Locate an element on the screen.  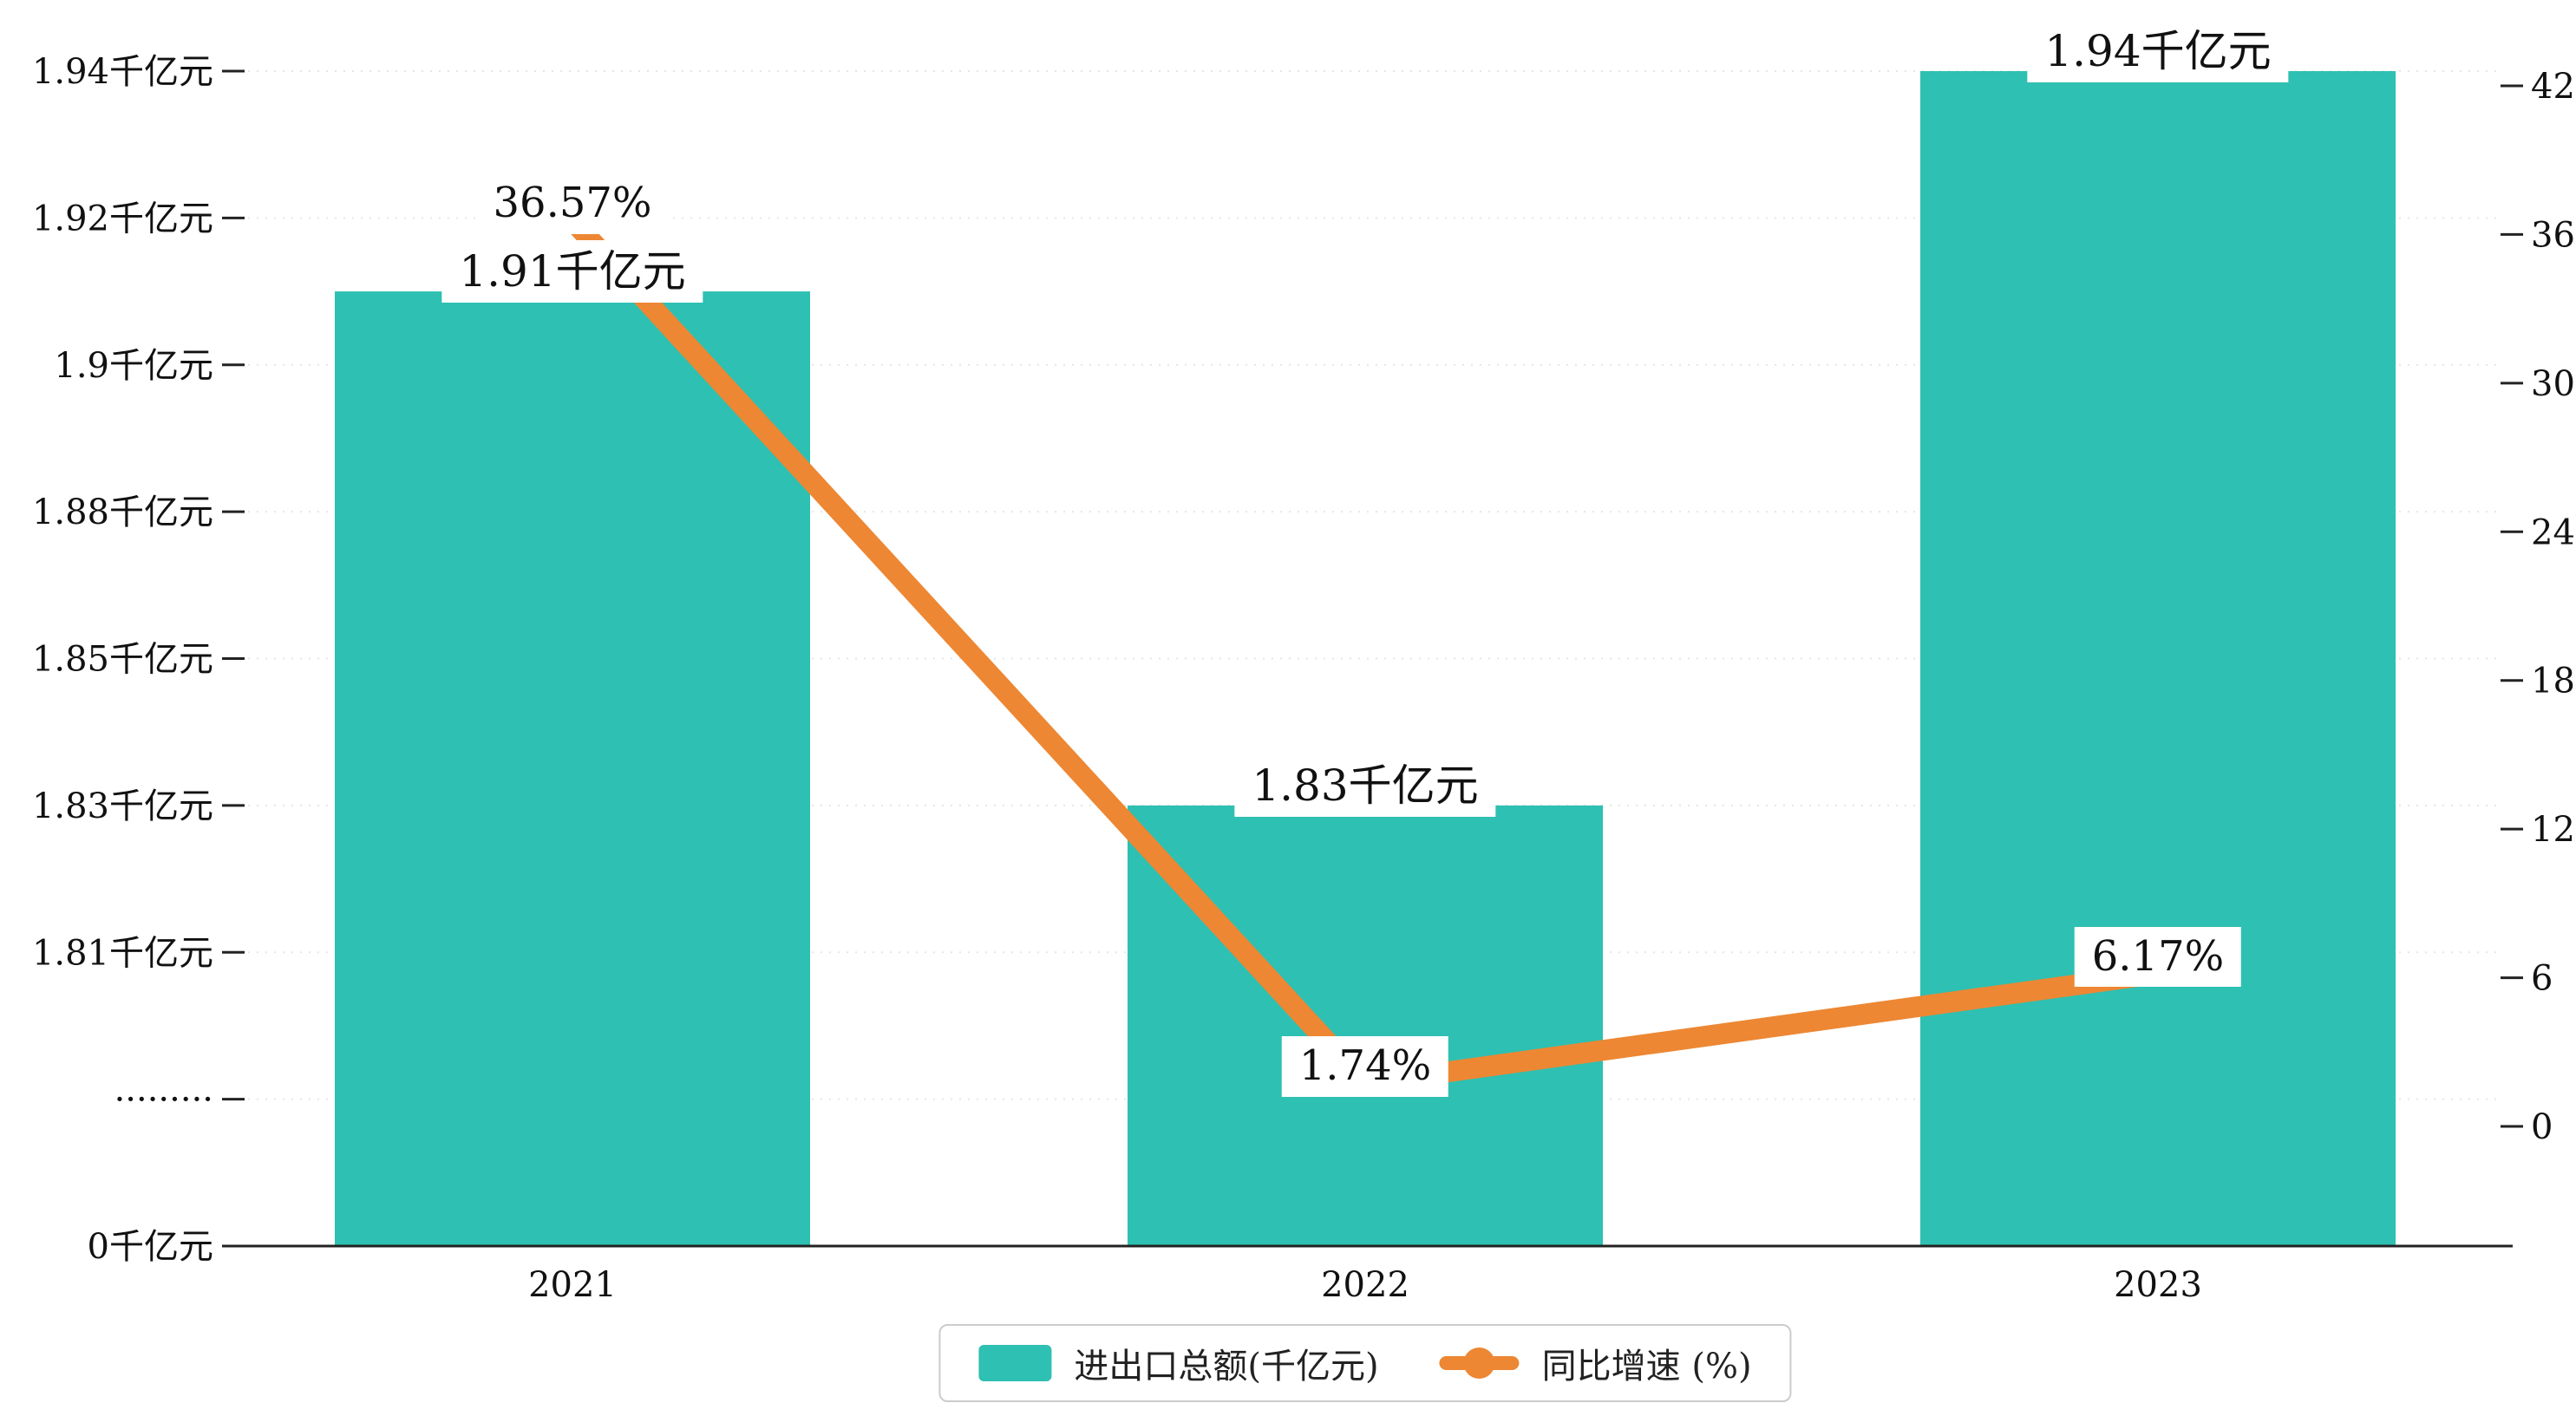
bar-series-swatch-icon is located at coordinates (1015, 1363).